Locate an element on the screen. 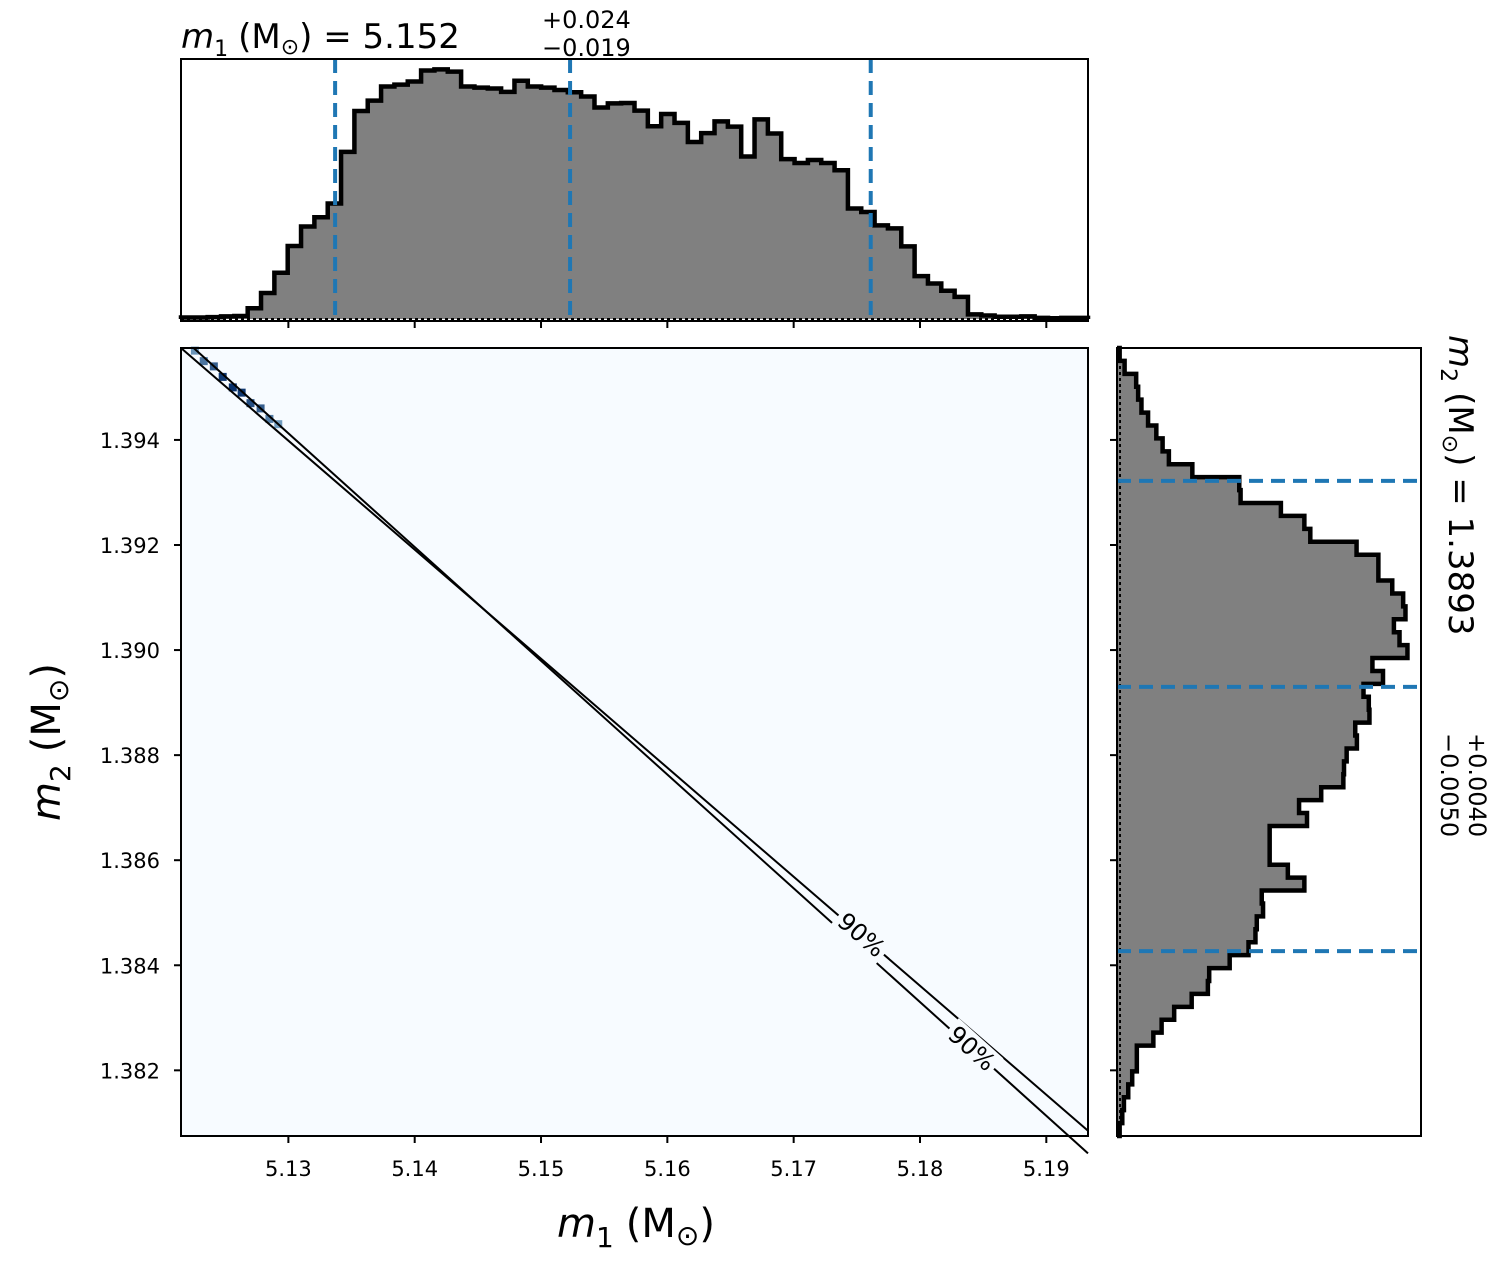  m1-title-plus: +0.024 is located at coordinates (586, 20).